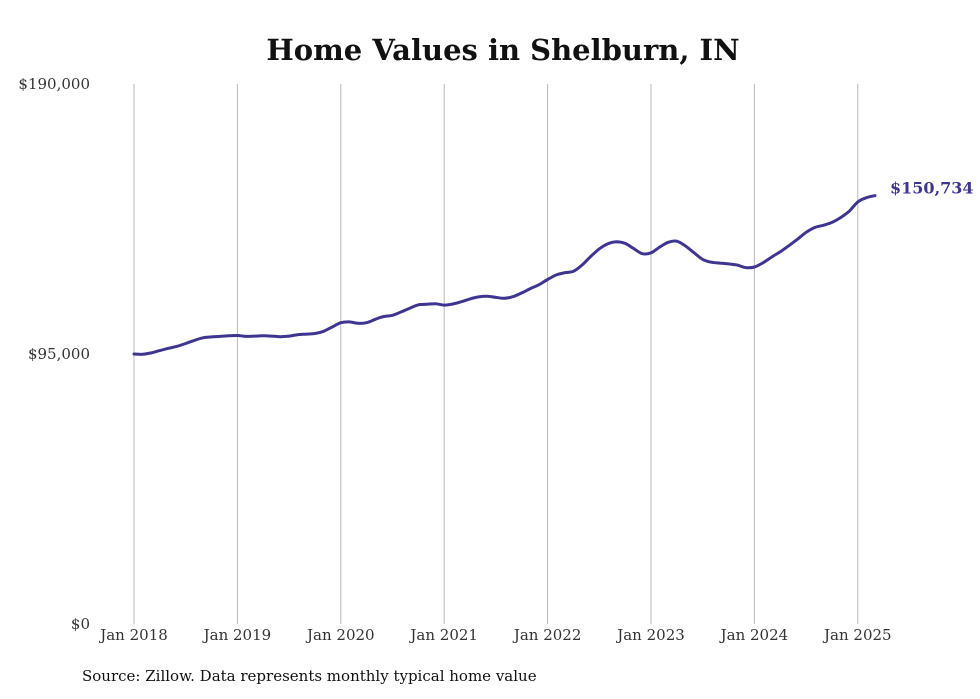 Image resolution: width=980 pixels, height=699 pixels. I want to click on chart-title: Home Values in Shelburn, IN, so click(502, 50).